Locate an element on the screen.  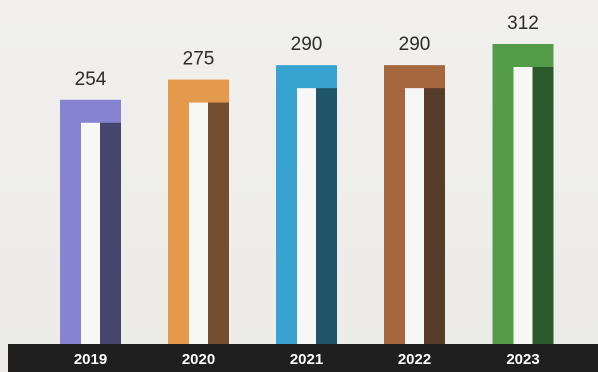
tick-label-2021: 2021 is located at coordinates (306, 359).